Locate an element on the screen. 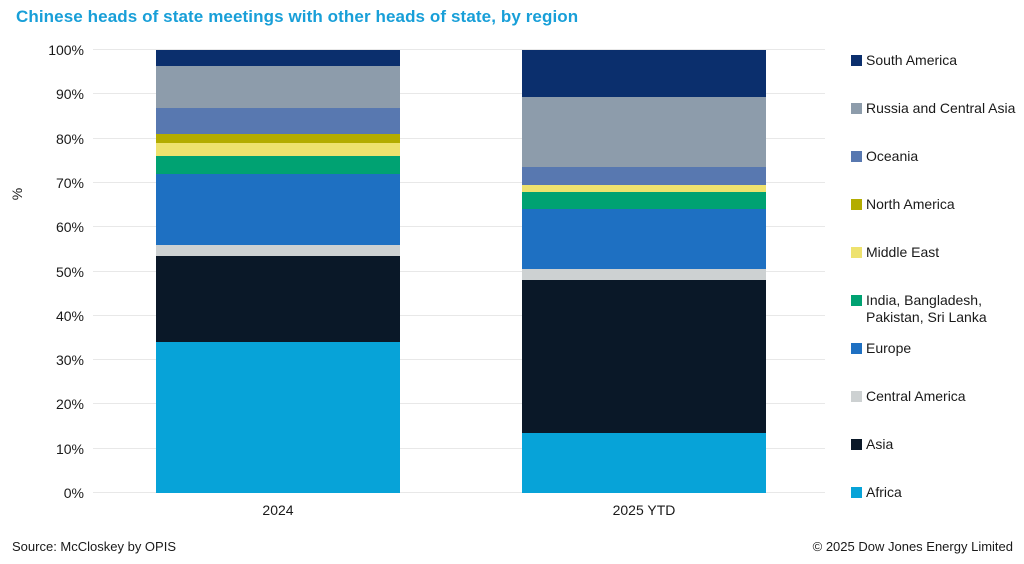 This screenshot has width=1024, height=564. legend-item-north-america: North America is located at coordinates (935, 204).